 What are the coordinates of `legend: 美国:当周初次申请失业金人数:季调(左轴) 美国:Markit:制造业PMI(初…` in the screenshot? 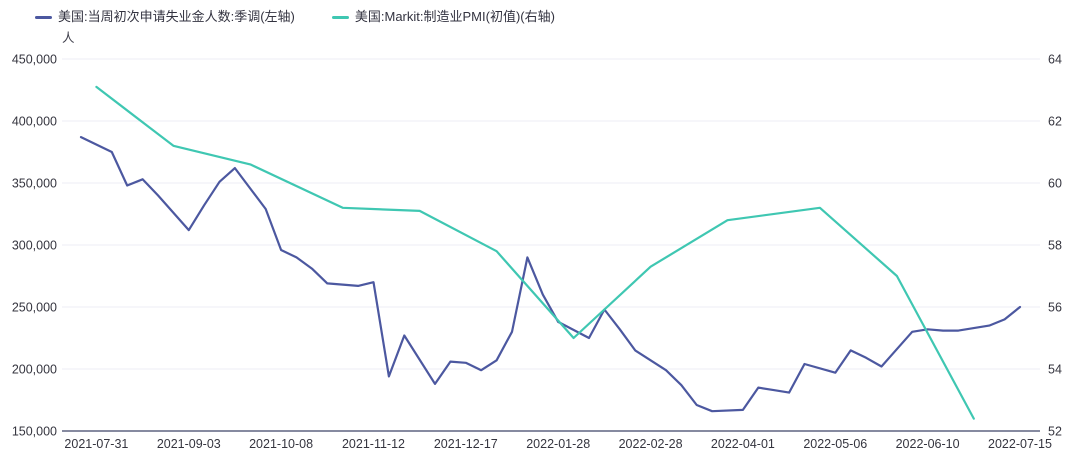 It's located at (295, 17).